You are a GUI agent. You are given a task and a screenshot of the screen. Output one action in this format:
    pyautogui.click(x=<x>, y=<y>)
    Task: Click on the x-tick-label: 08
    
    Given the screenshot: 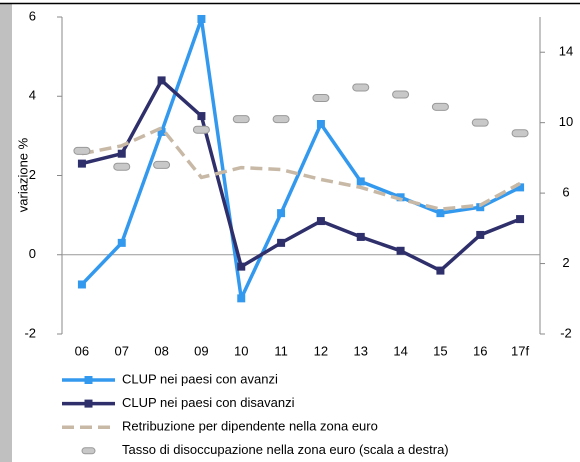 What is the action you would take?
    pyautogui.click(x=161, y=350)
    